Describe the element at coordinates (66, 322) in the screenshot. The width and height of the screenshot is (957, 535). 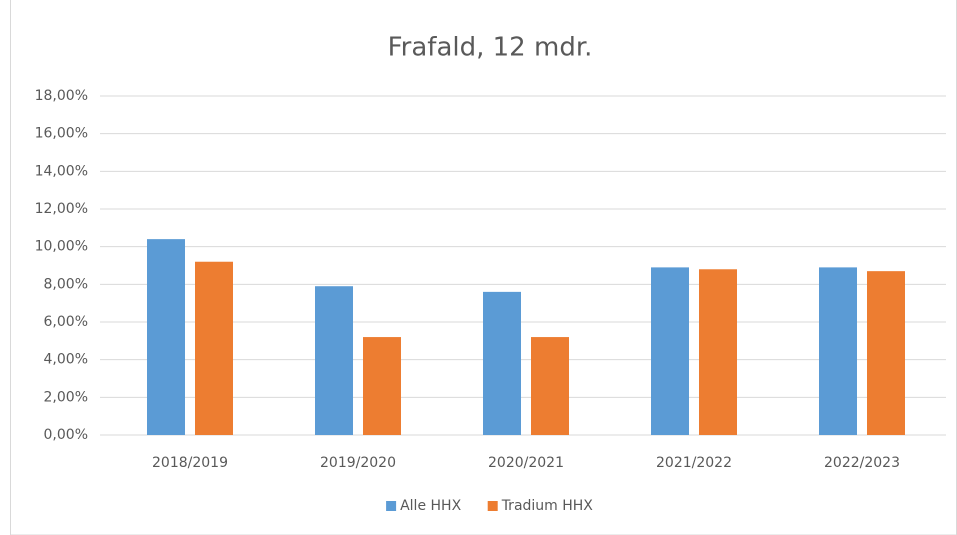
I see `y-tick-label: 6,00%` at that location.